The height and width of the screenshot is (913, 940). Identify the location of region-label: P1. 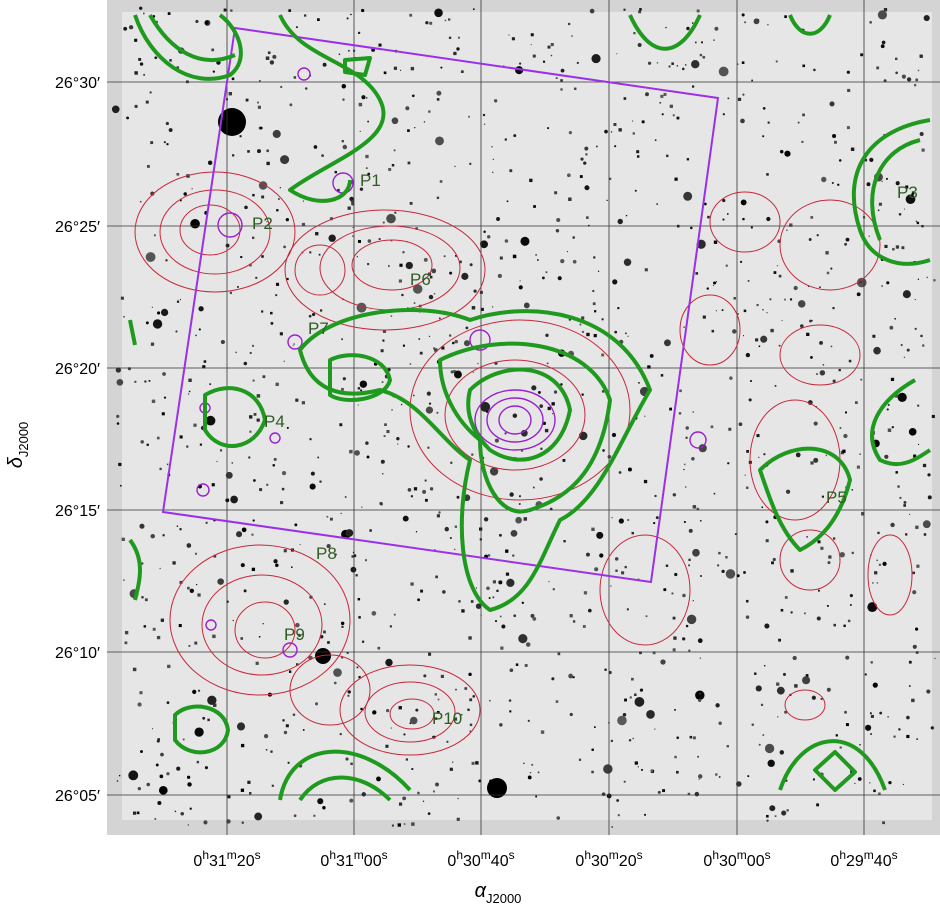
(370, 180).